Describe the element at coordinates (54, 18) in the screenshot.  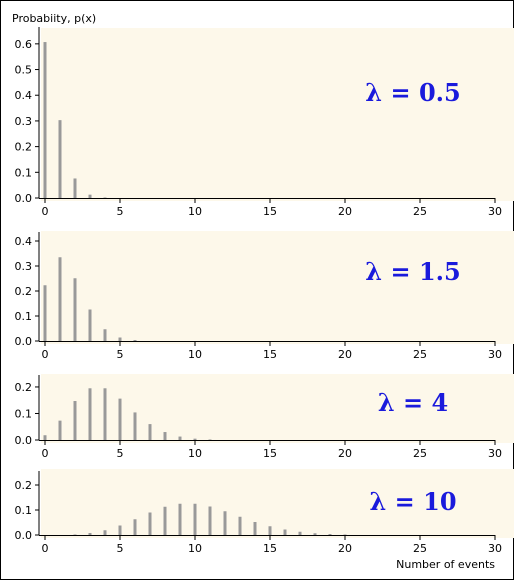
I see `y-axis-label: Probabiity, p(x)` at that location.